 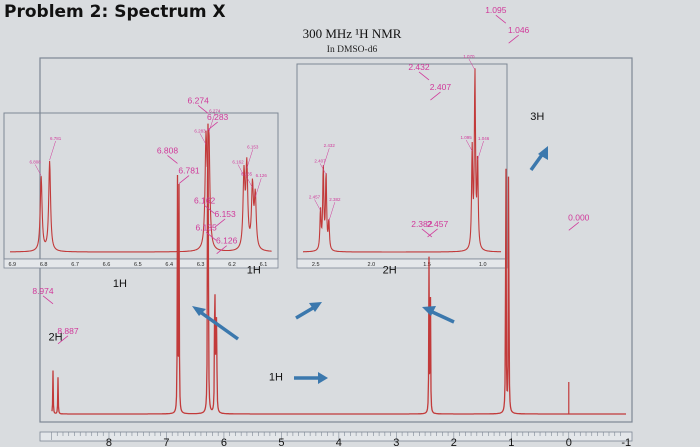 What do you see at coordinates (422, 224) in the screenshot?
I see `peak-label-2-382: 2.382` at bounding box center [422, 224].